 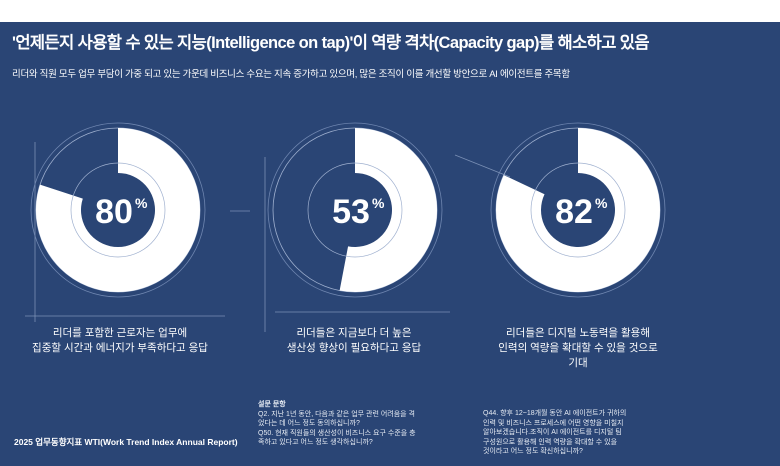 What do you see at coordinates (120, 333) in the screenshot?
I see `label-line: 리더를 포함한 근로자는 업무에` at bounding box center [120, 333].